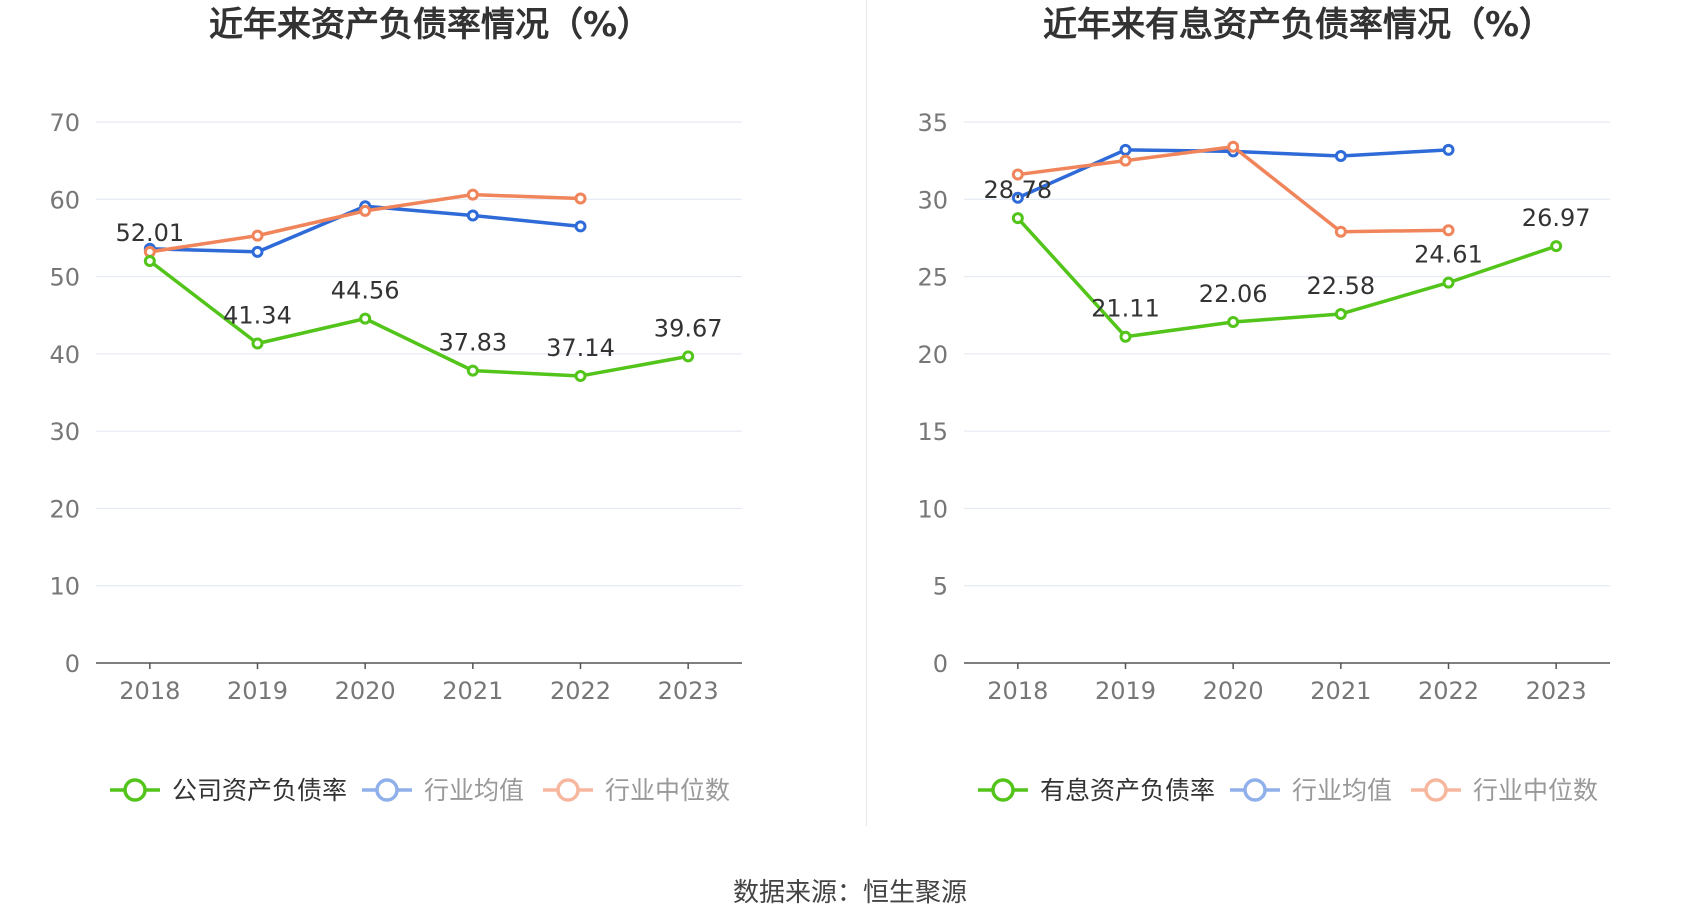 The image size is (1700, 918). I want to click on data-label: 21.11, so click(1125, 309).